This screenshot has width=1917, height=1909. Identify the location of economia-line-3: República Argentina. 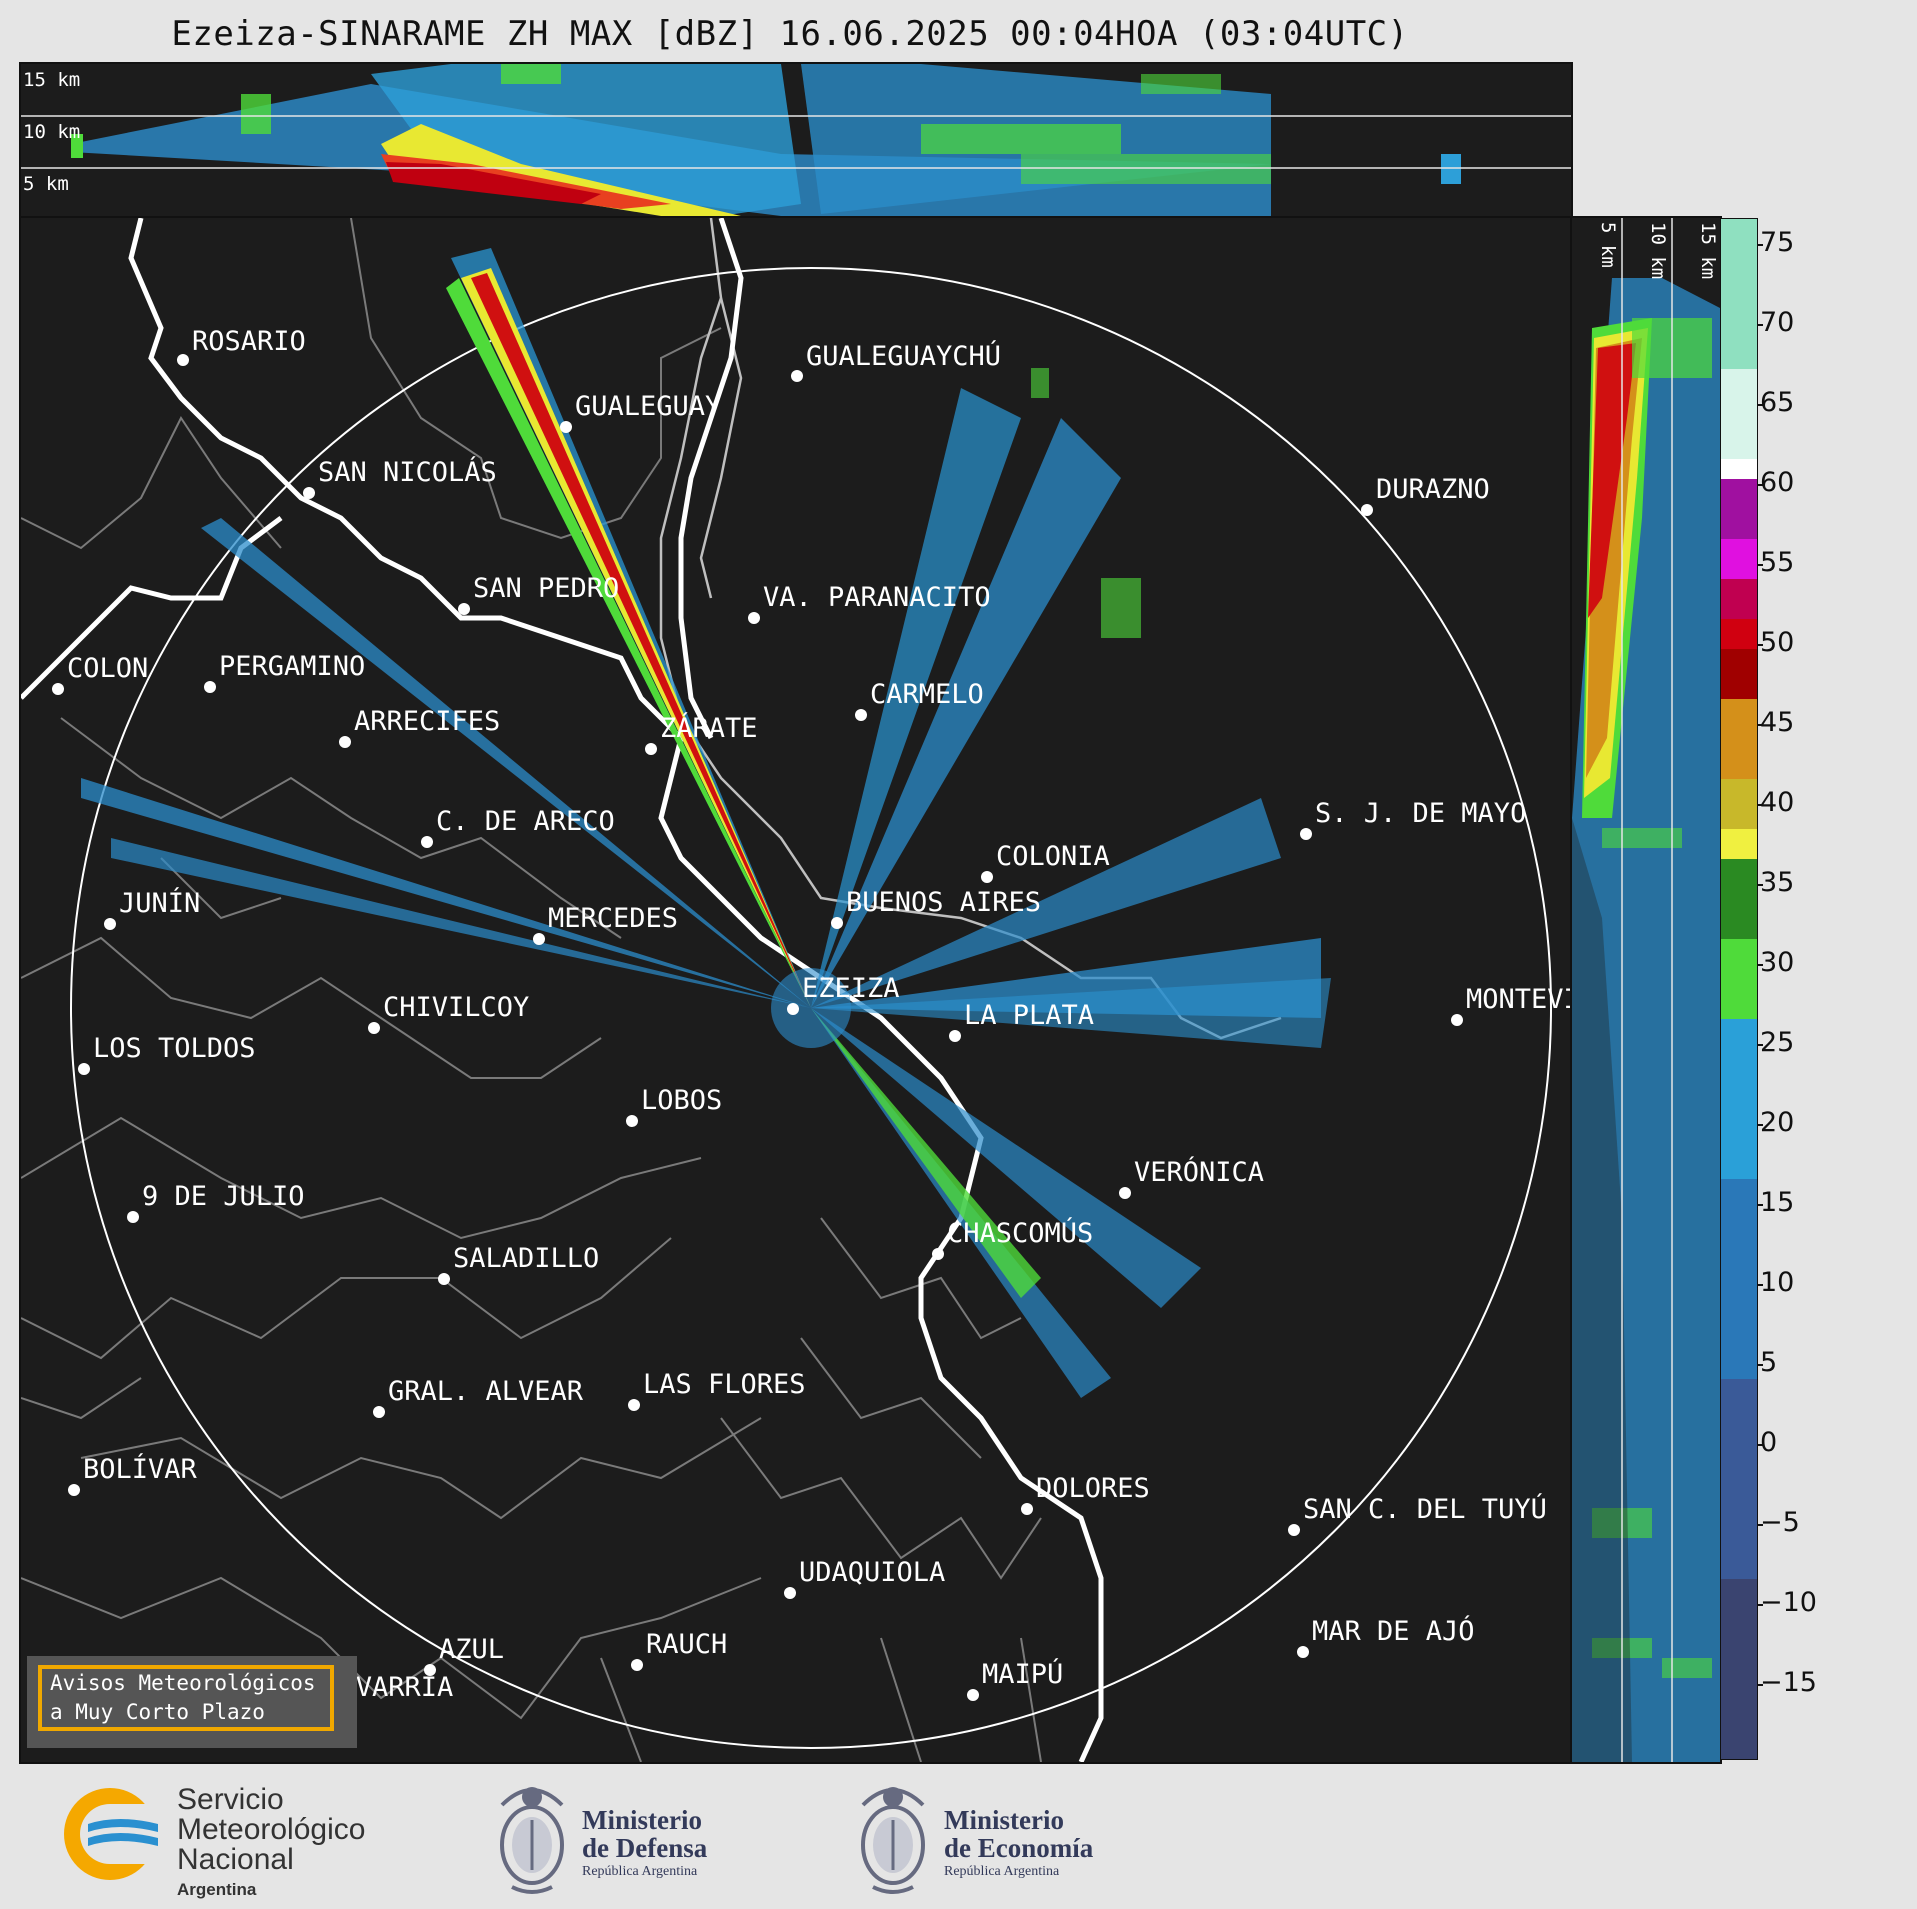
(1002, 1871).